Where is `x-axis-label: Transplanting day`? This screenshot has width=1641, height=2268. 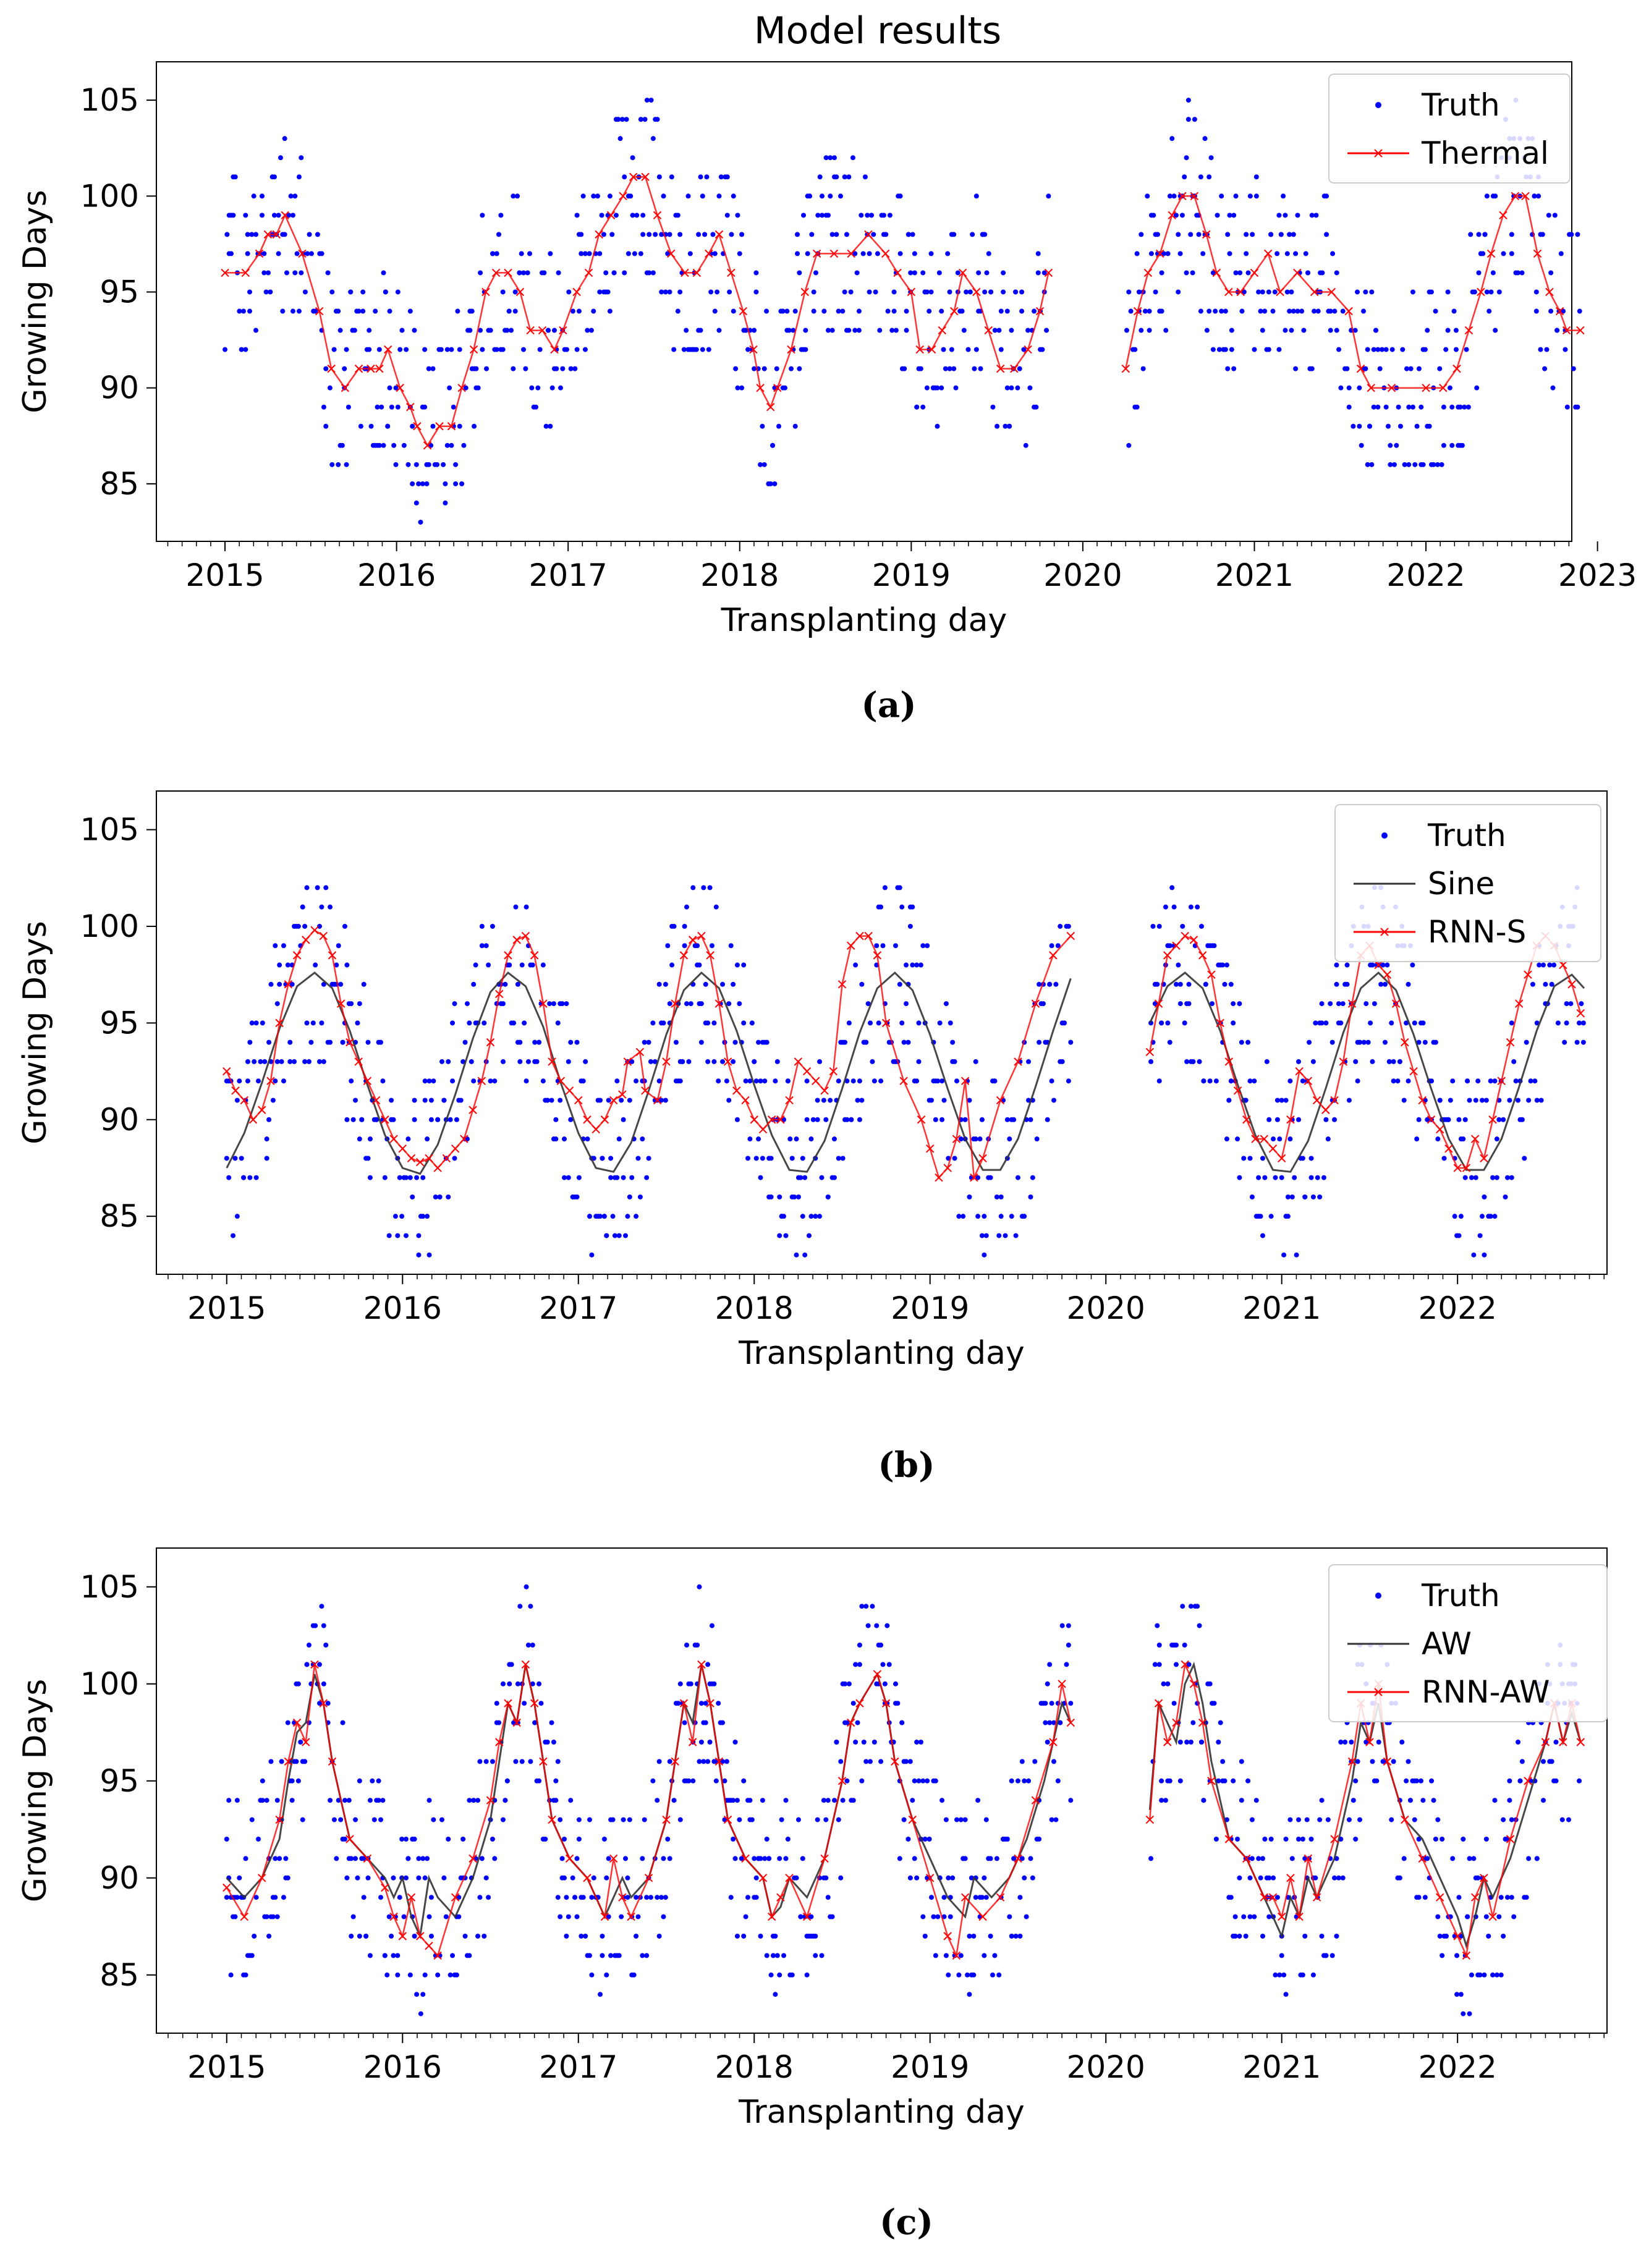
x-axis-label: Transplanting day is located at coordinates (864, 620).